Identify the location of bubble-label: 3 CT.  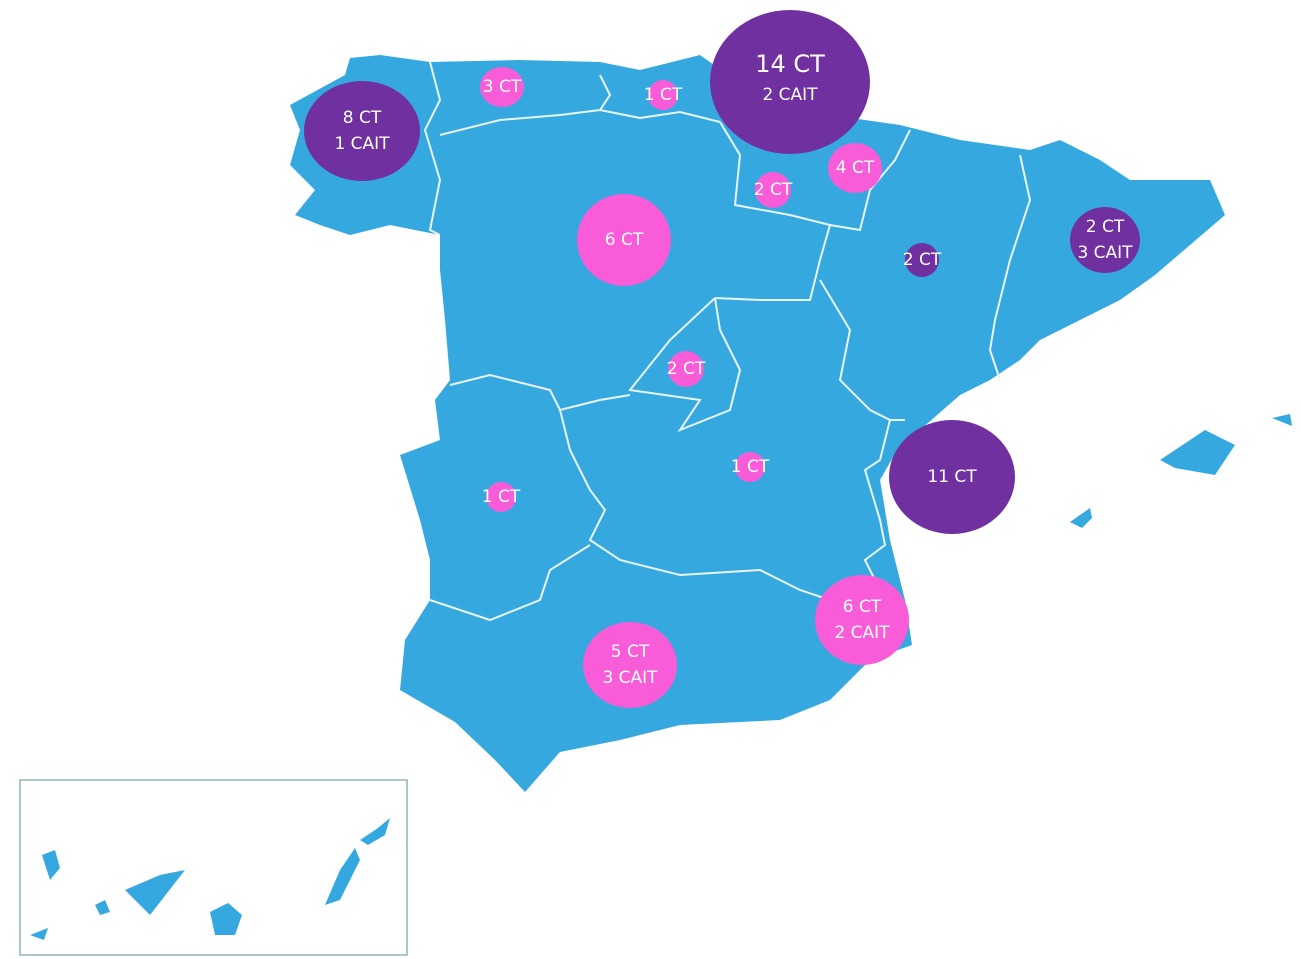
(502, 87).